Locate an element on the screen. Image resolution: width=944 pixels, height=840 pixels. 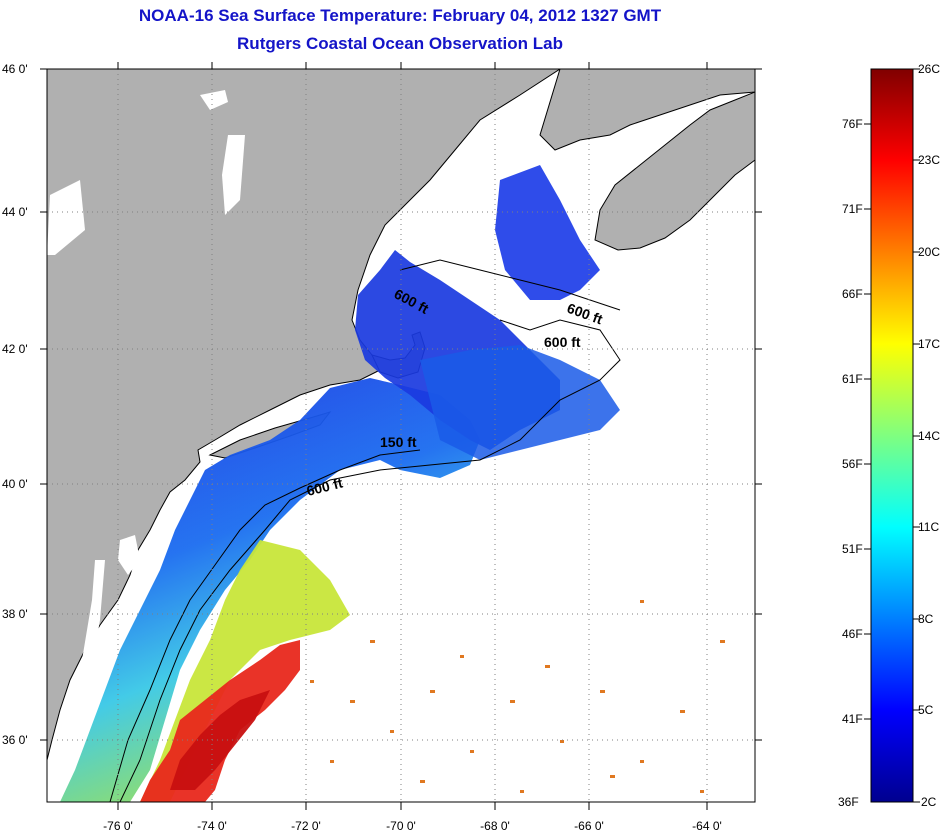
map-subtitle: Rutgers Coastal Ocean Observation Lab is located at coordinates (400, 43).